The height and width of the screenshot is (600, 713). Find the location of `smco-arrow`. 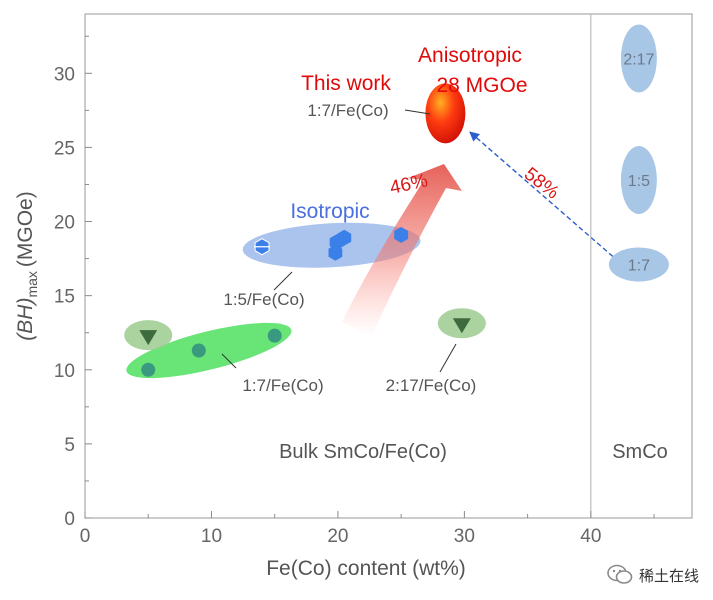

smco-arrow is located at coordinates (541, 194).